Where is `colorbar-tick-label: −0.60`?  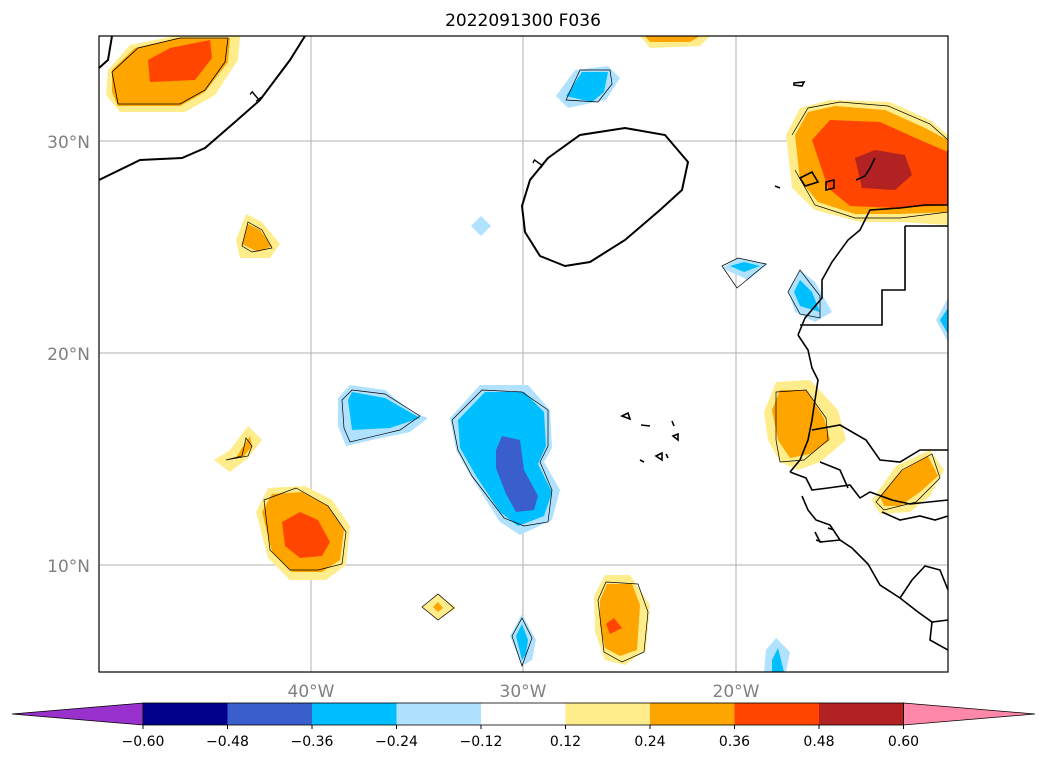
colorbar-tick-label: −0.60 is located at coordinates (143, 742).